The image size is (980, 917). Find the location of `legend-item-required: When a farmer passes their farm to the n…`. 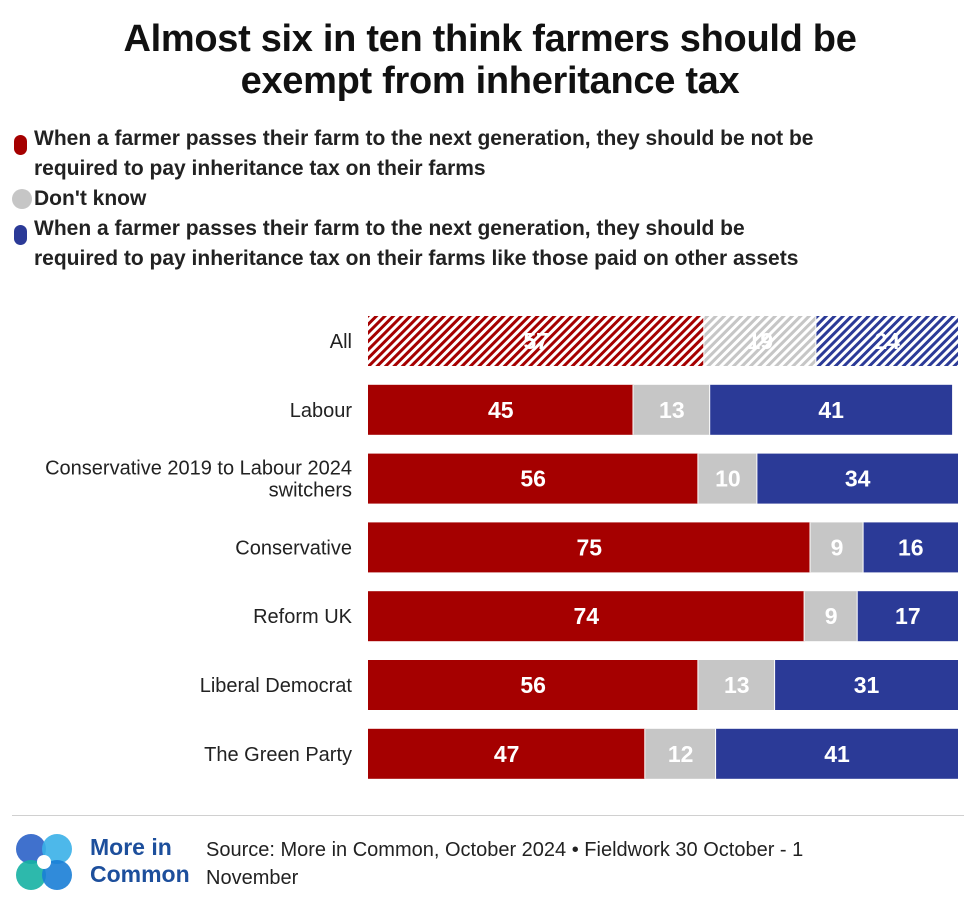

legend-item-required: When a farmer passes their farm to the n… is located at coordinates (487, 244).